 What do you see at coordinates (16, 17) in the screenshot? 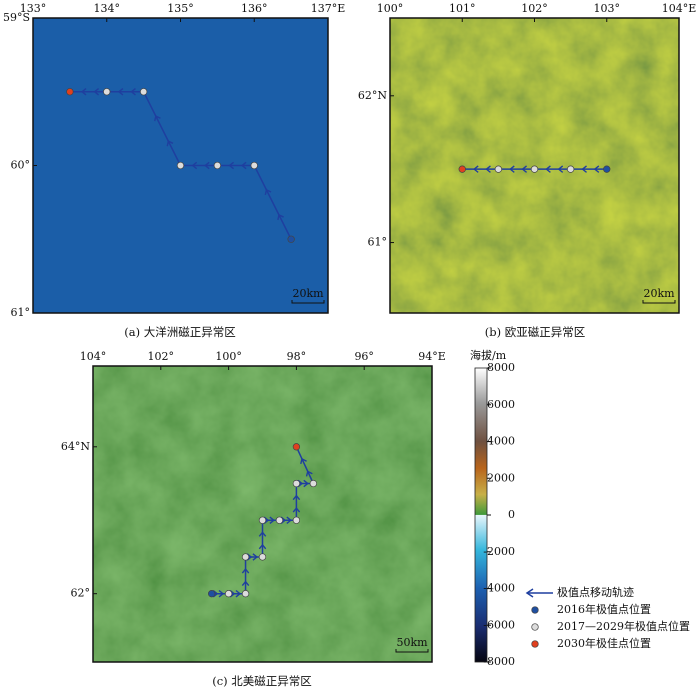
I see `y-tick-label: 59°S` at bounding box center [16, 17].